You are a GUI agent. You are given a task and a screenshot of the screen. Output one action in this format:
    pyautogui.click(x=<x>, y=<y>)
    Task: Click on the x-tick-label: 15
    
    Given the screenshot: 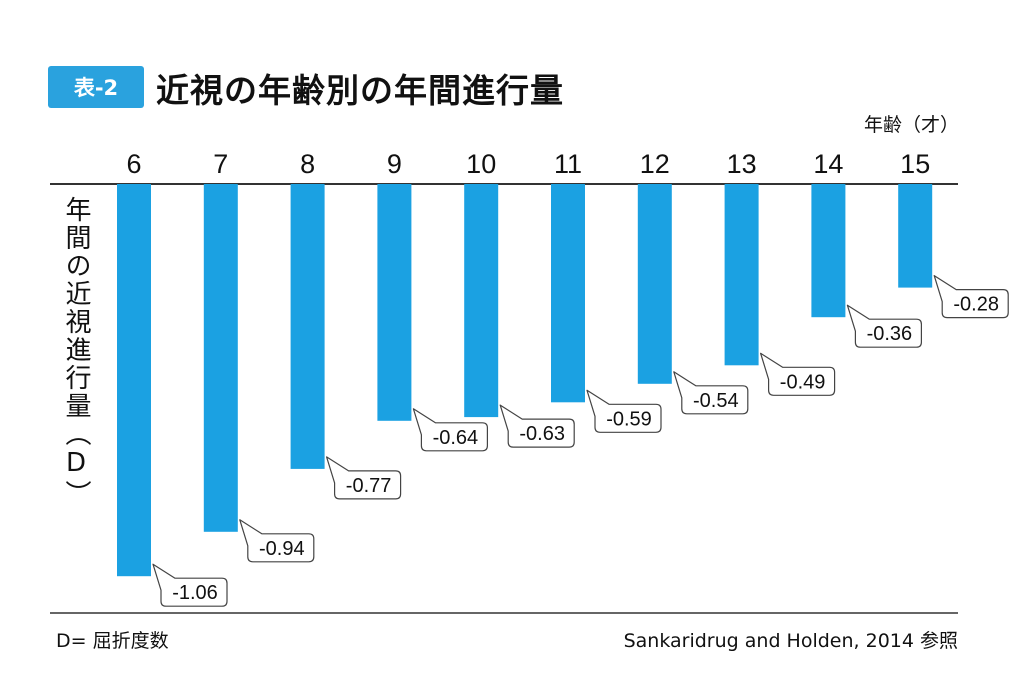 What is the action you would take?
    pyautogui.click(x=915, y=164)
    